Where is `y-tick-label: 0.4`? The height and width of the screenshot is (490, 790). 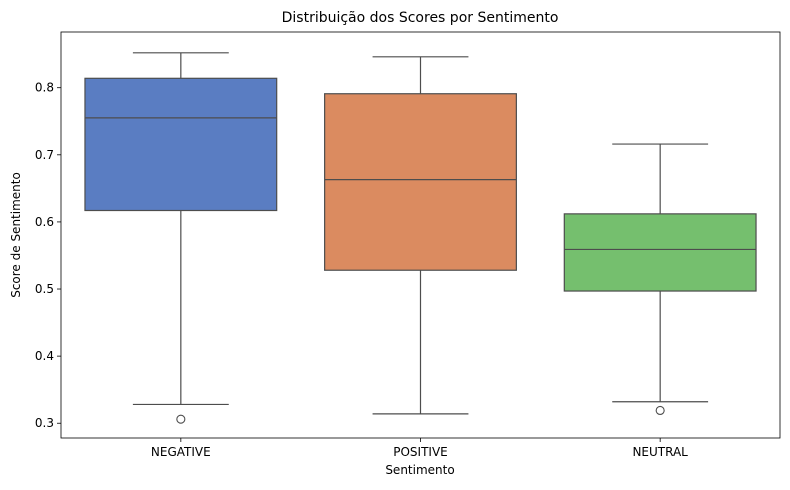 y-tick-label: 0.4 is located at coordinates (44, 356).